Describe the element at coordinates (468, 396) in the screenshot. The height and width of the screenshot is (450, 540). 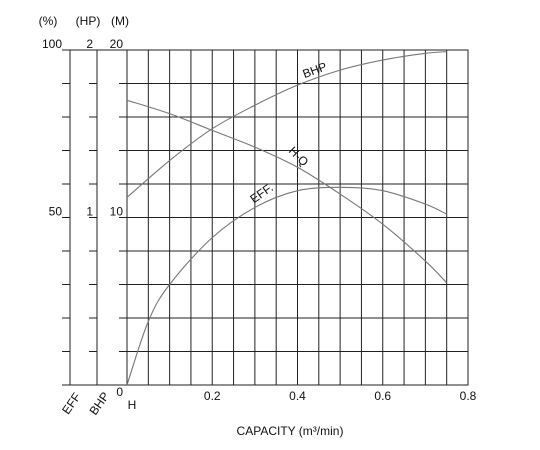
I see `x-tick-label: 0.8` at that location.